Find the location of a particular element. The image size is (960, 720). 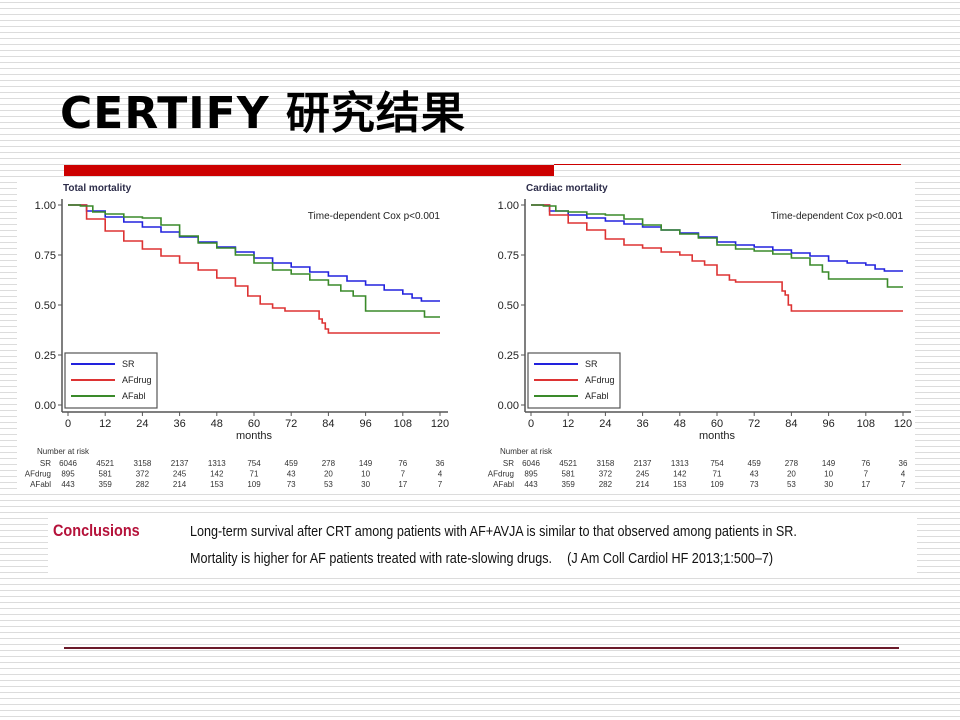

risk-cell: 6046 is located at coordinates (68, 463).